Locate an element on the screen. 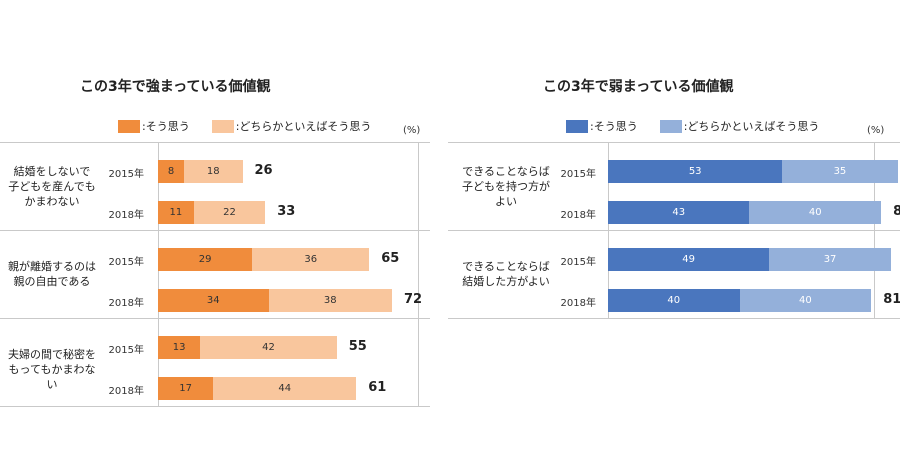 Image resolution: width=900 pixels, height=473 pixels. bar-segment-agree: 53 is located at coordinates (695, 171).